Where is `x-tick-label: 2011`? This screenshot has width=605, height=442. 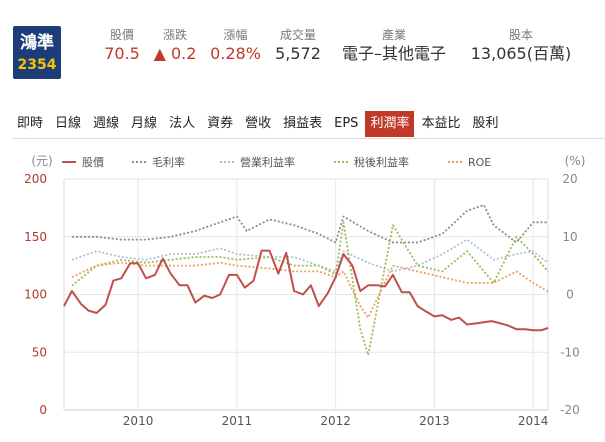 x-tick-label: 2011 is located at coordinates (237, 421).